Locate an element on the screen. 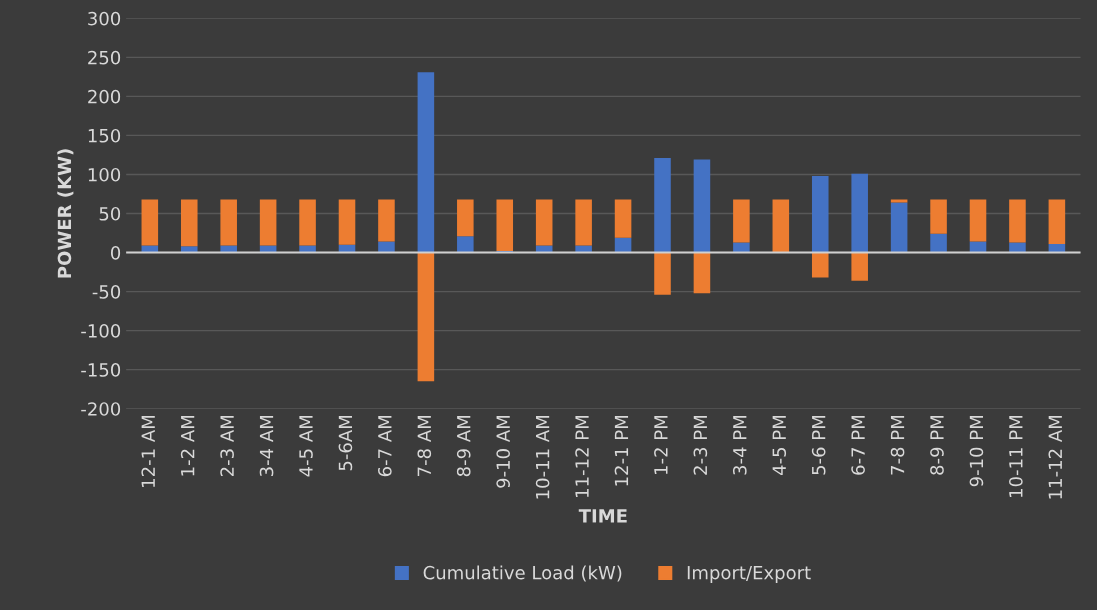 The height and width of the screenshot is (610, 1097). x-tick-label: 8-9 PM is located at coordinates (937, 445).